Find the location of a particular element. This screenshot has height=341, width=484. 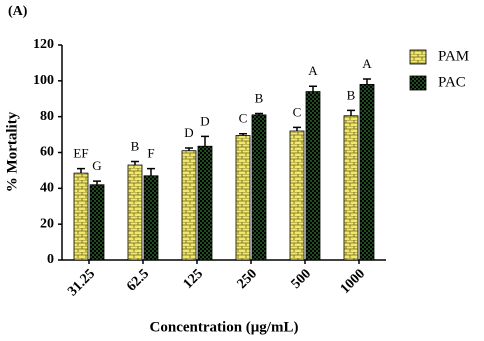

significance-letter: F is located at coordinates (150, 153).